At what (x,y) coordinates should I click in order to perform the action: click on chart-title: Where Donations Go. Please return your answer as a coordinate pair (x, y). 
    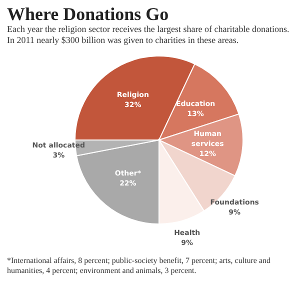
    Looking at the image, I should click on (88, 14).